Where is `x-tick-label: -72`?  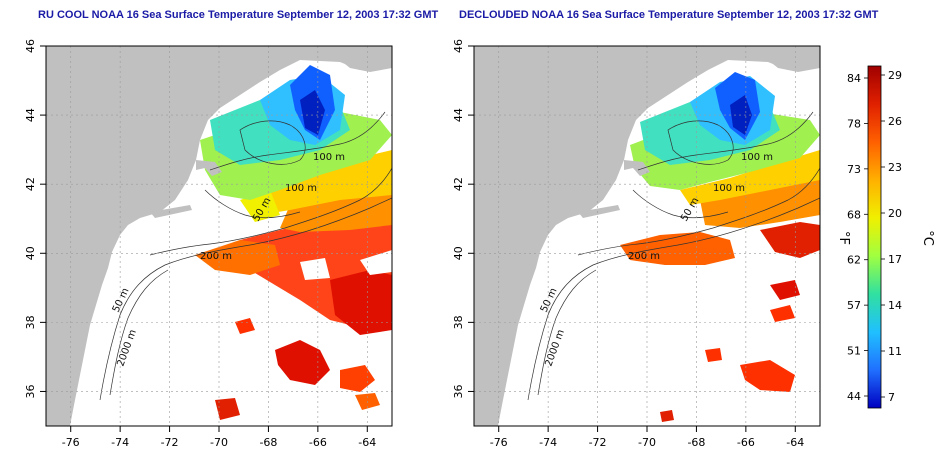 x-tick-label: -72 is located at coordinates (170, 442).